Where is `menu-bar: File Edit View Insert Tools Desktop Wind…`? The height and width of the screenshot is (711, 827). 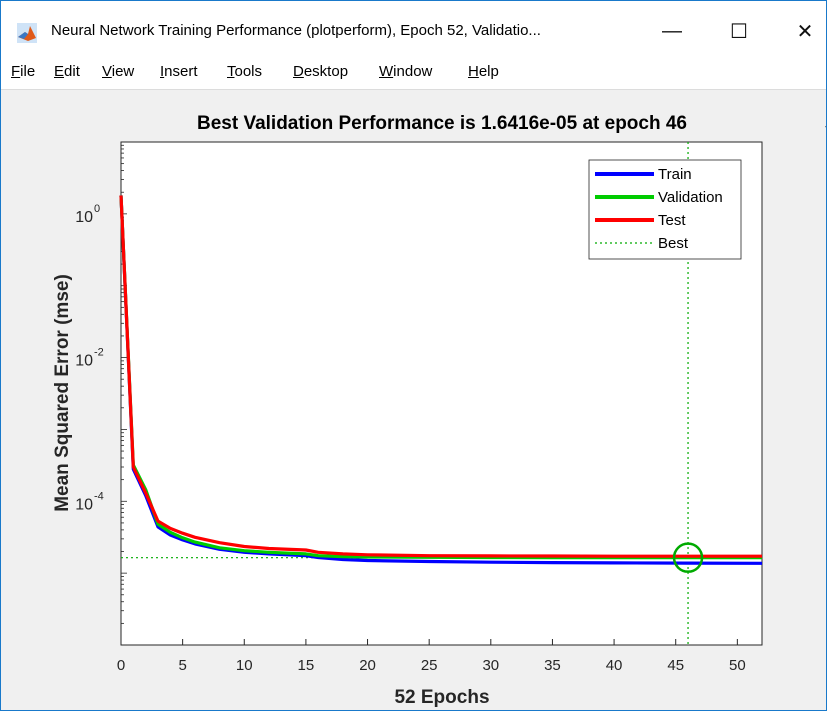
menu-bar: File Edit View Insert Tools Desktop Wind… is located at coordinates (413, 73).